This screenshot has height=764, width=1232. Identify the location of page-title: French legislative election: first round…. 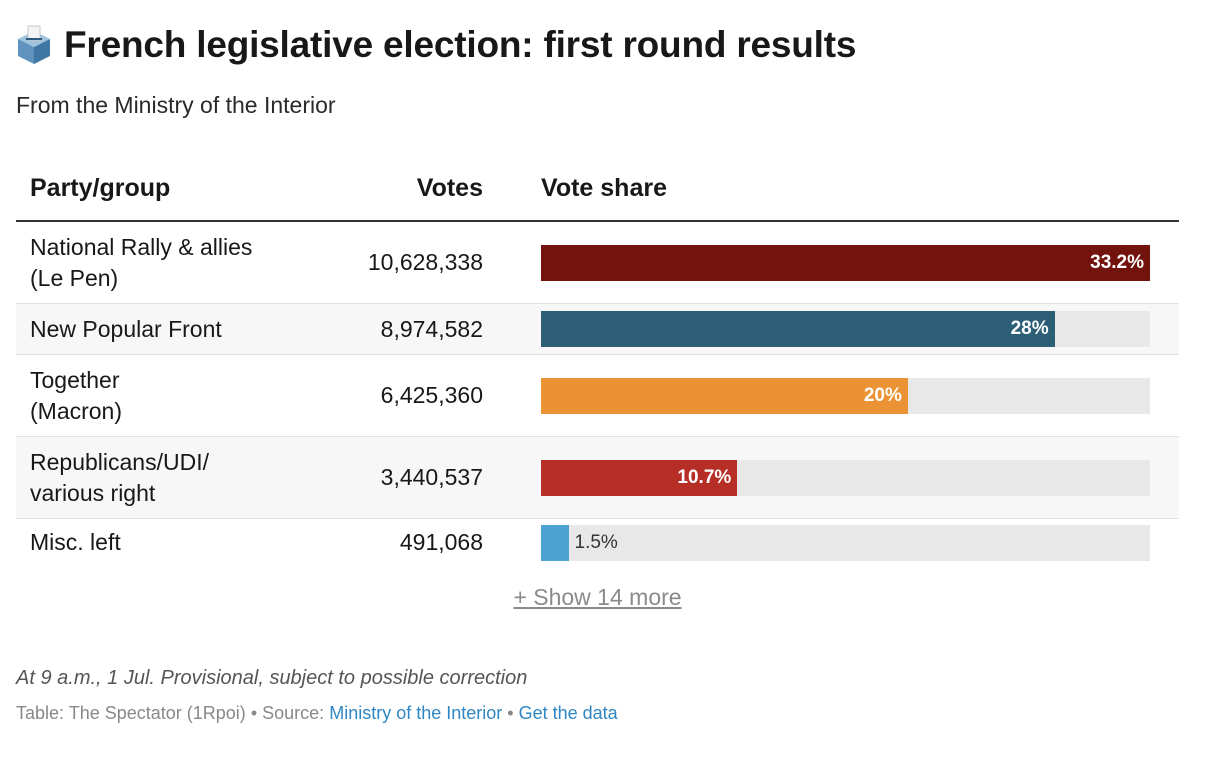
(460, 44).